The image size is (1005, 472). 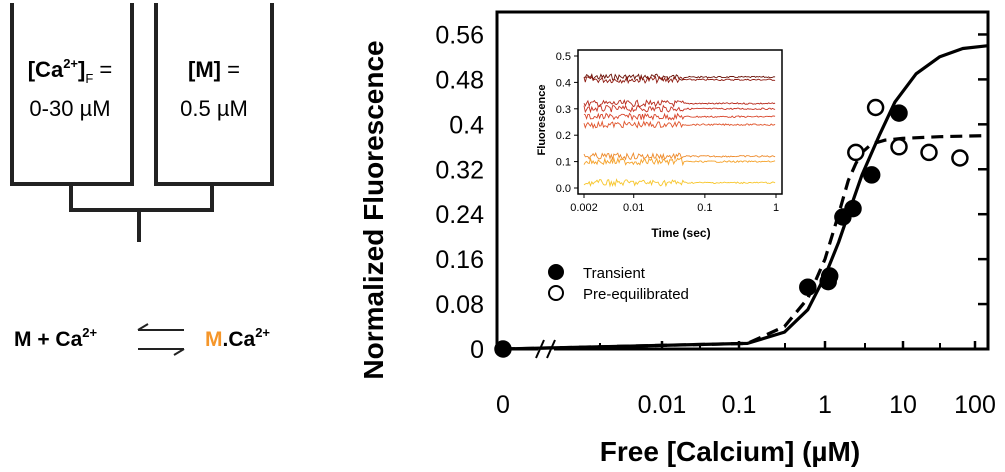 What do you see at coordinates (563, 83) in the screenshot?
I see `inset-y-tick-label: 0.4` at bounding box center [563, 83].